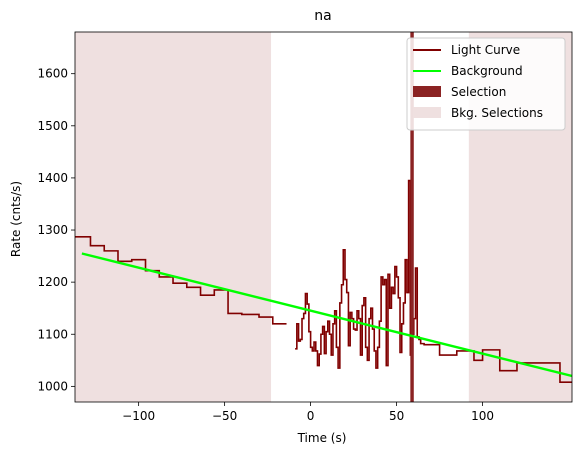 The width and height of the screenshot is (584, 455). Describe the element at coordinates (181, 280) in the screenshot. I see `light-curve-line` at that location.